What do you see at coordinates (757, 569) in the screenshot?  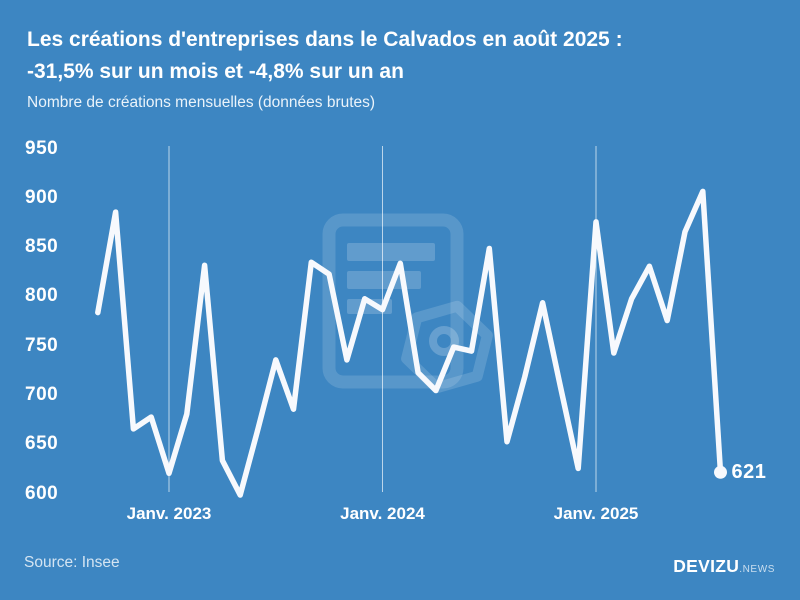 I see `devizu-logo-suffix: .NEWS` at bounding box center [757, 569].